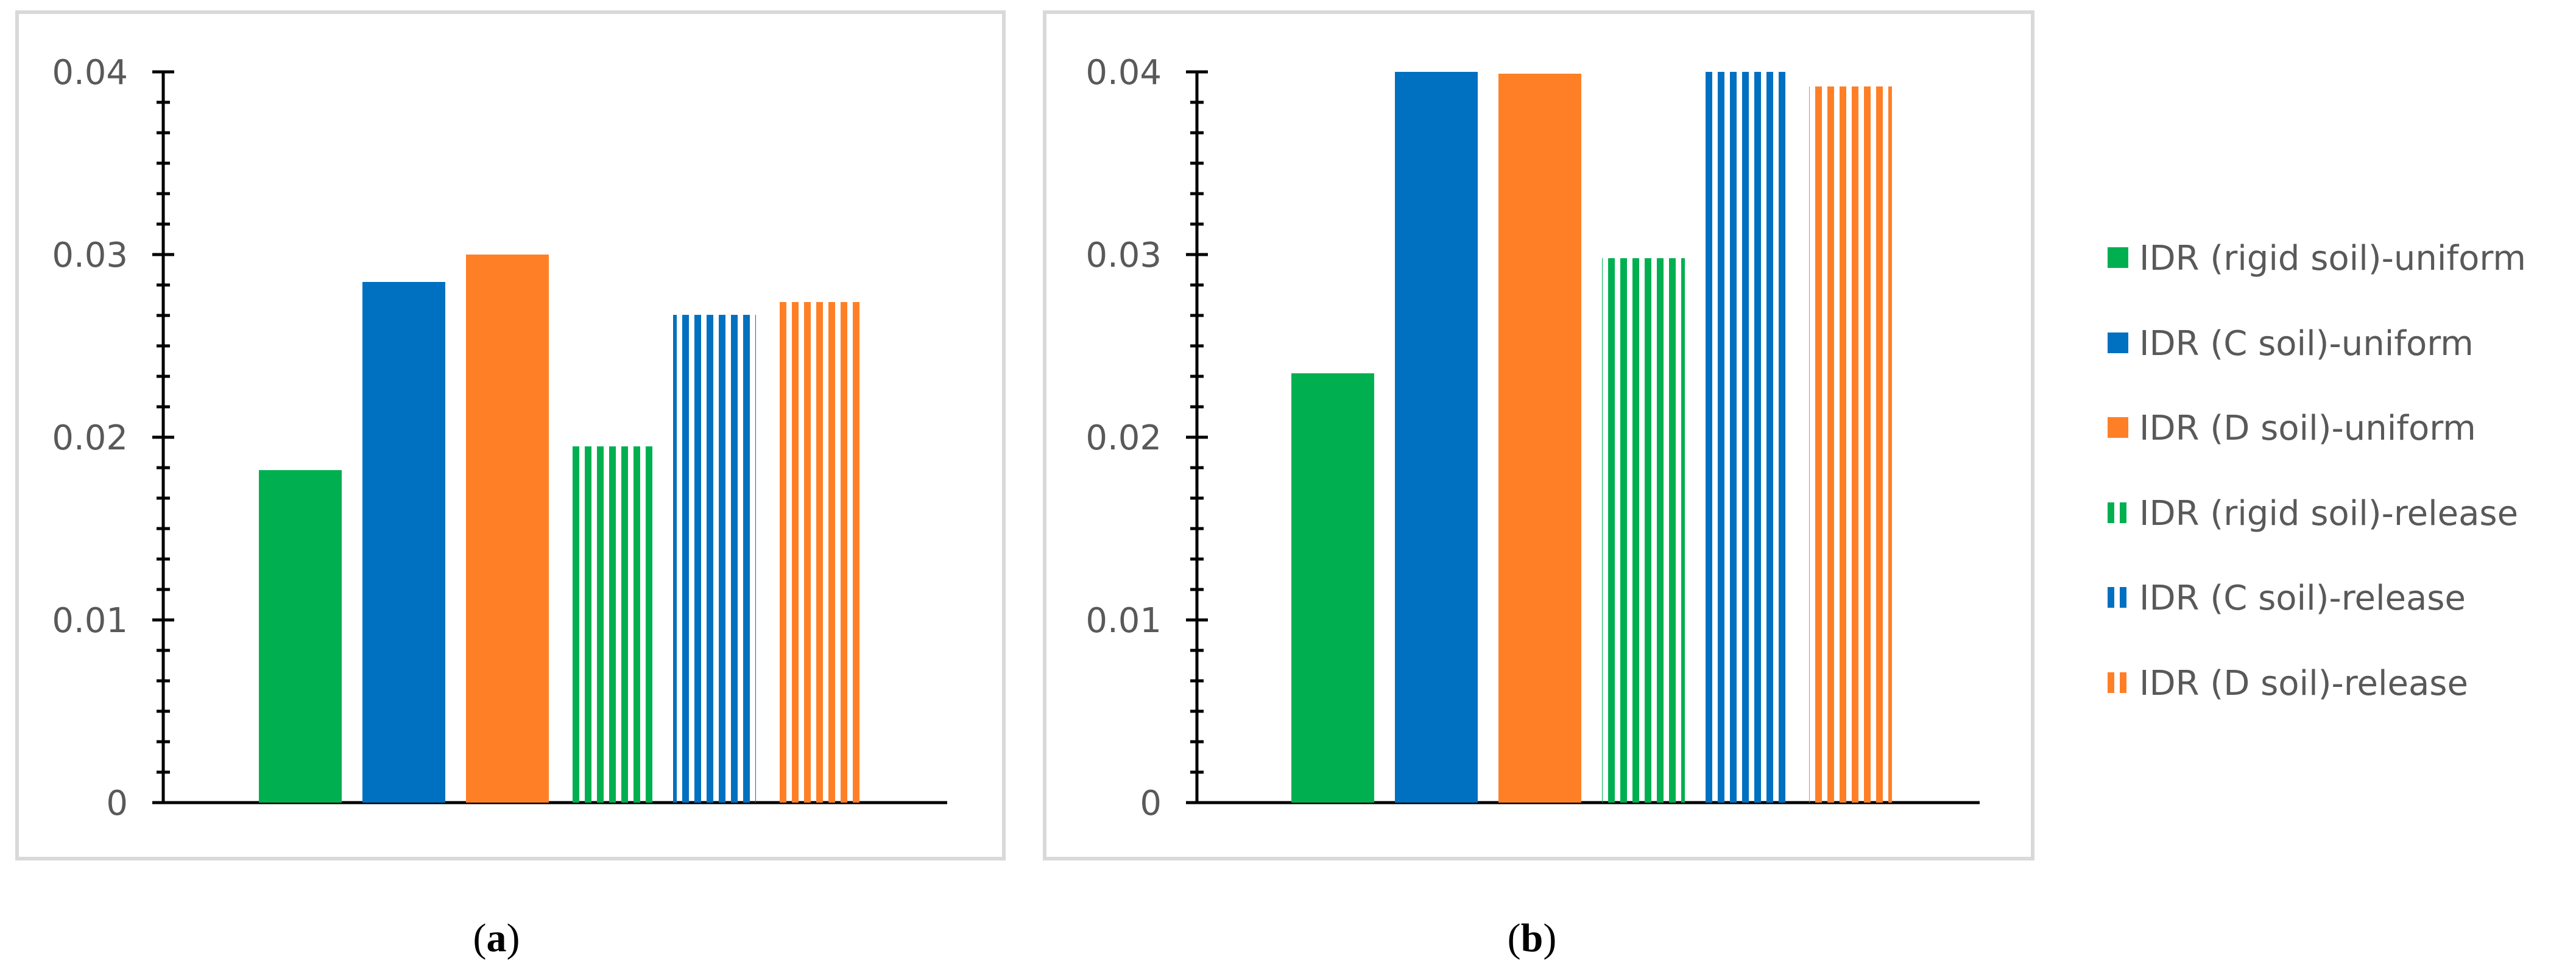 The width and height of the screenshot is (2576, 978). What do you see at coordinates (2328, 513) in the screenshot?
I see `legend-label-rigid-release: IDR (rigid soil)-release` at bounding box center [2328, 513].